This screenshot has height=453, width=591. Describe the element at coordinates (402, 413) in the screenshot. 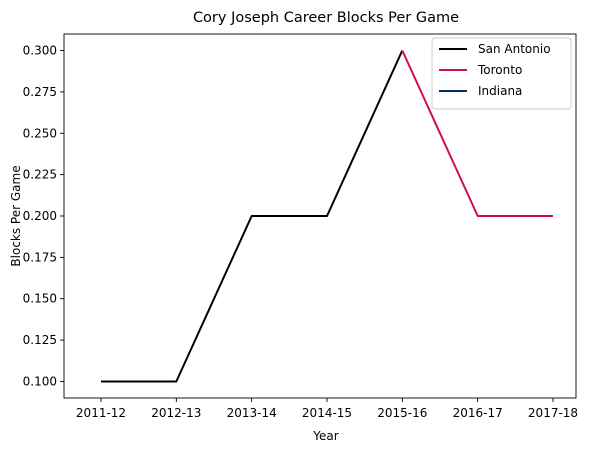

I see `x-tick-label: 2015-16` at that location.